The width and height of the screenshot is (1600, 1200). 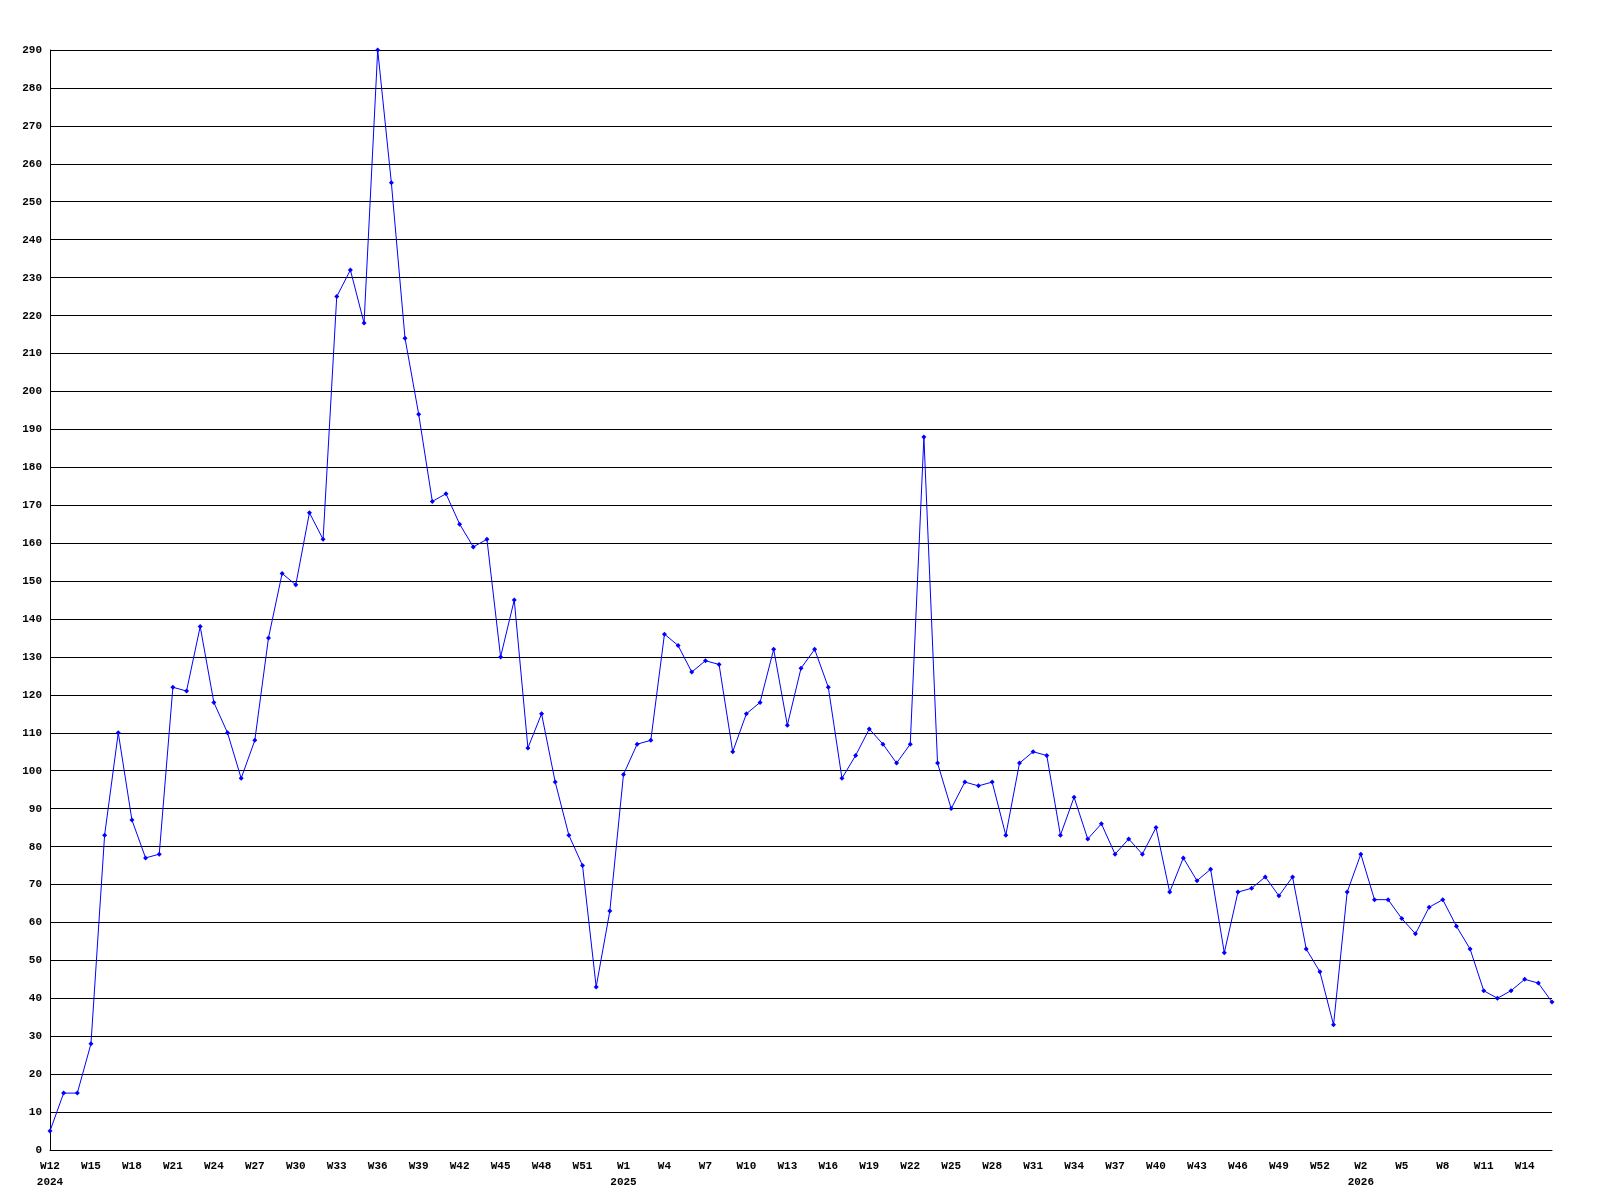 I want to click on y-tick-label: 170, so click(x=32, y=505).